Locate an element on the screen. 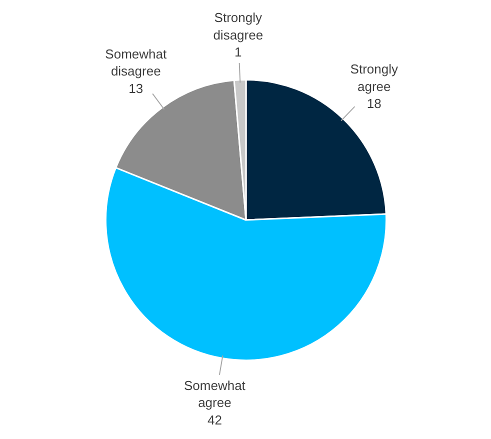 This screenshot has height=439, width=491. data-label: 1 is located at coordinates (238, 52).